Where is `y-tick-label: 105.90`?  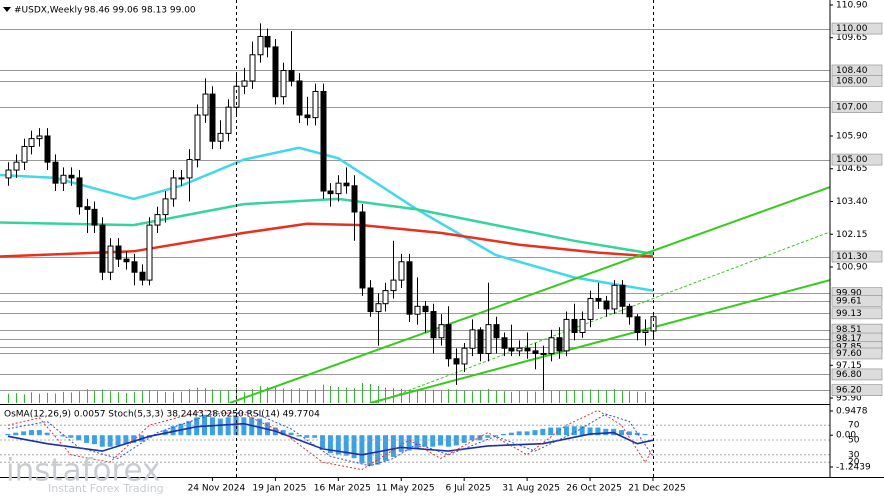 y-tick-label: 105.90 is located at coordinates (852, 136).